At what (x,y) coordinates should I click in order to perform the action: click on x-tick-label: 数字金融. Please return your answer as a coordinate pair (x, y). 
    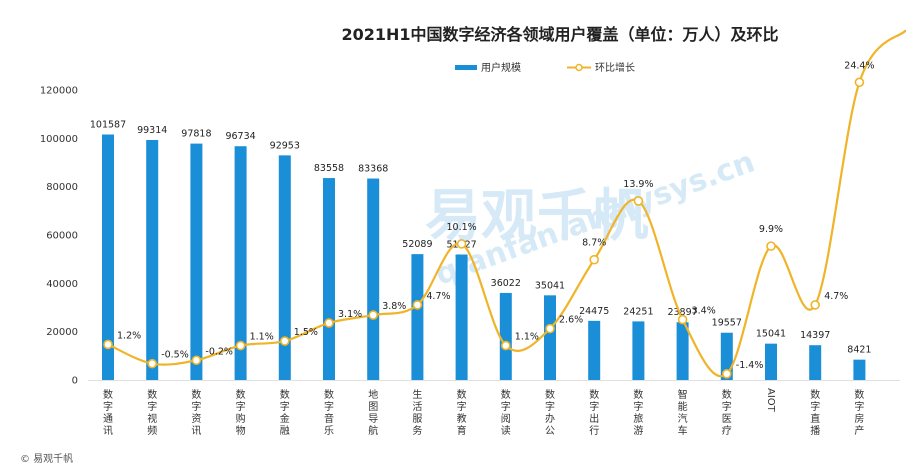
    Looking at the image, I should click on (285, 412).